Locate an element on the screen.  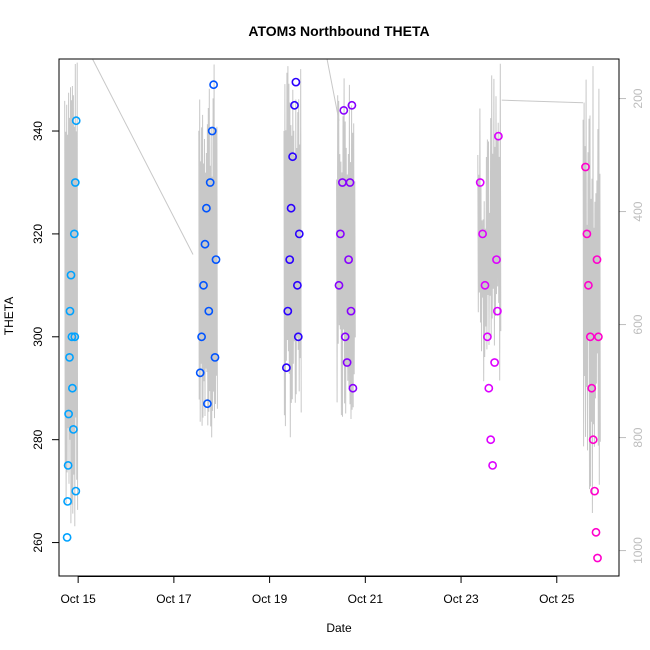
y-tick-label: 320 is located at coordinates (38, 234).